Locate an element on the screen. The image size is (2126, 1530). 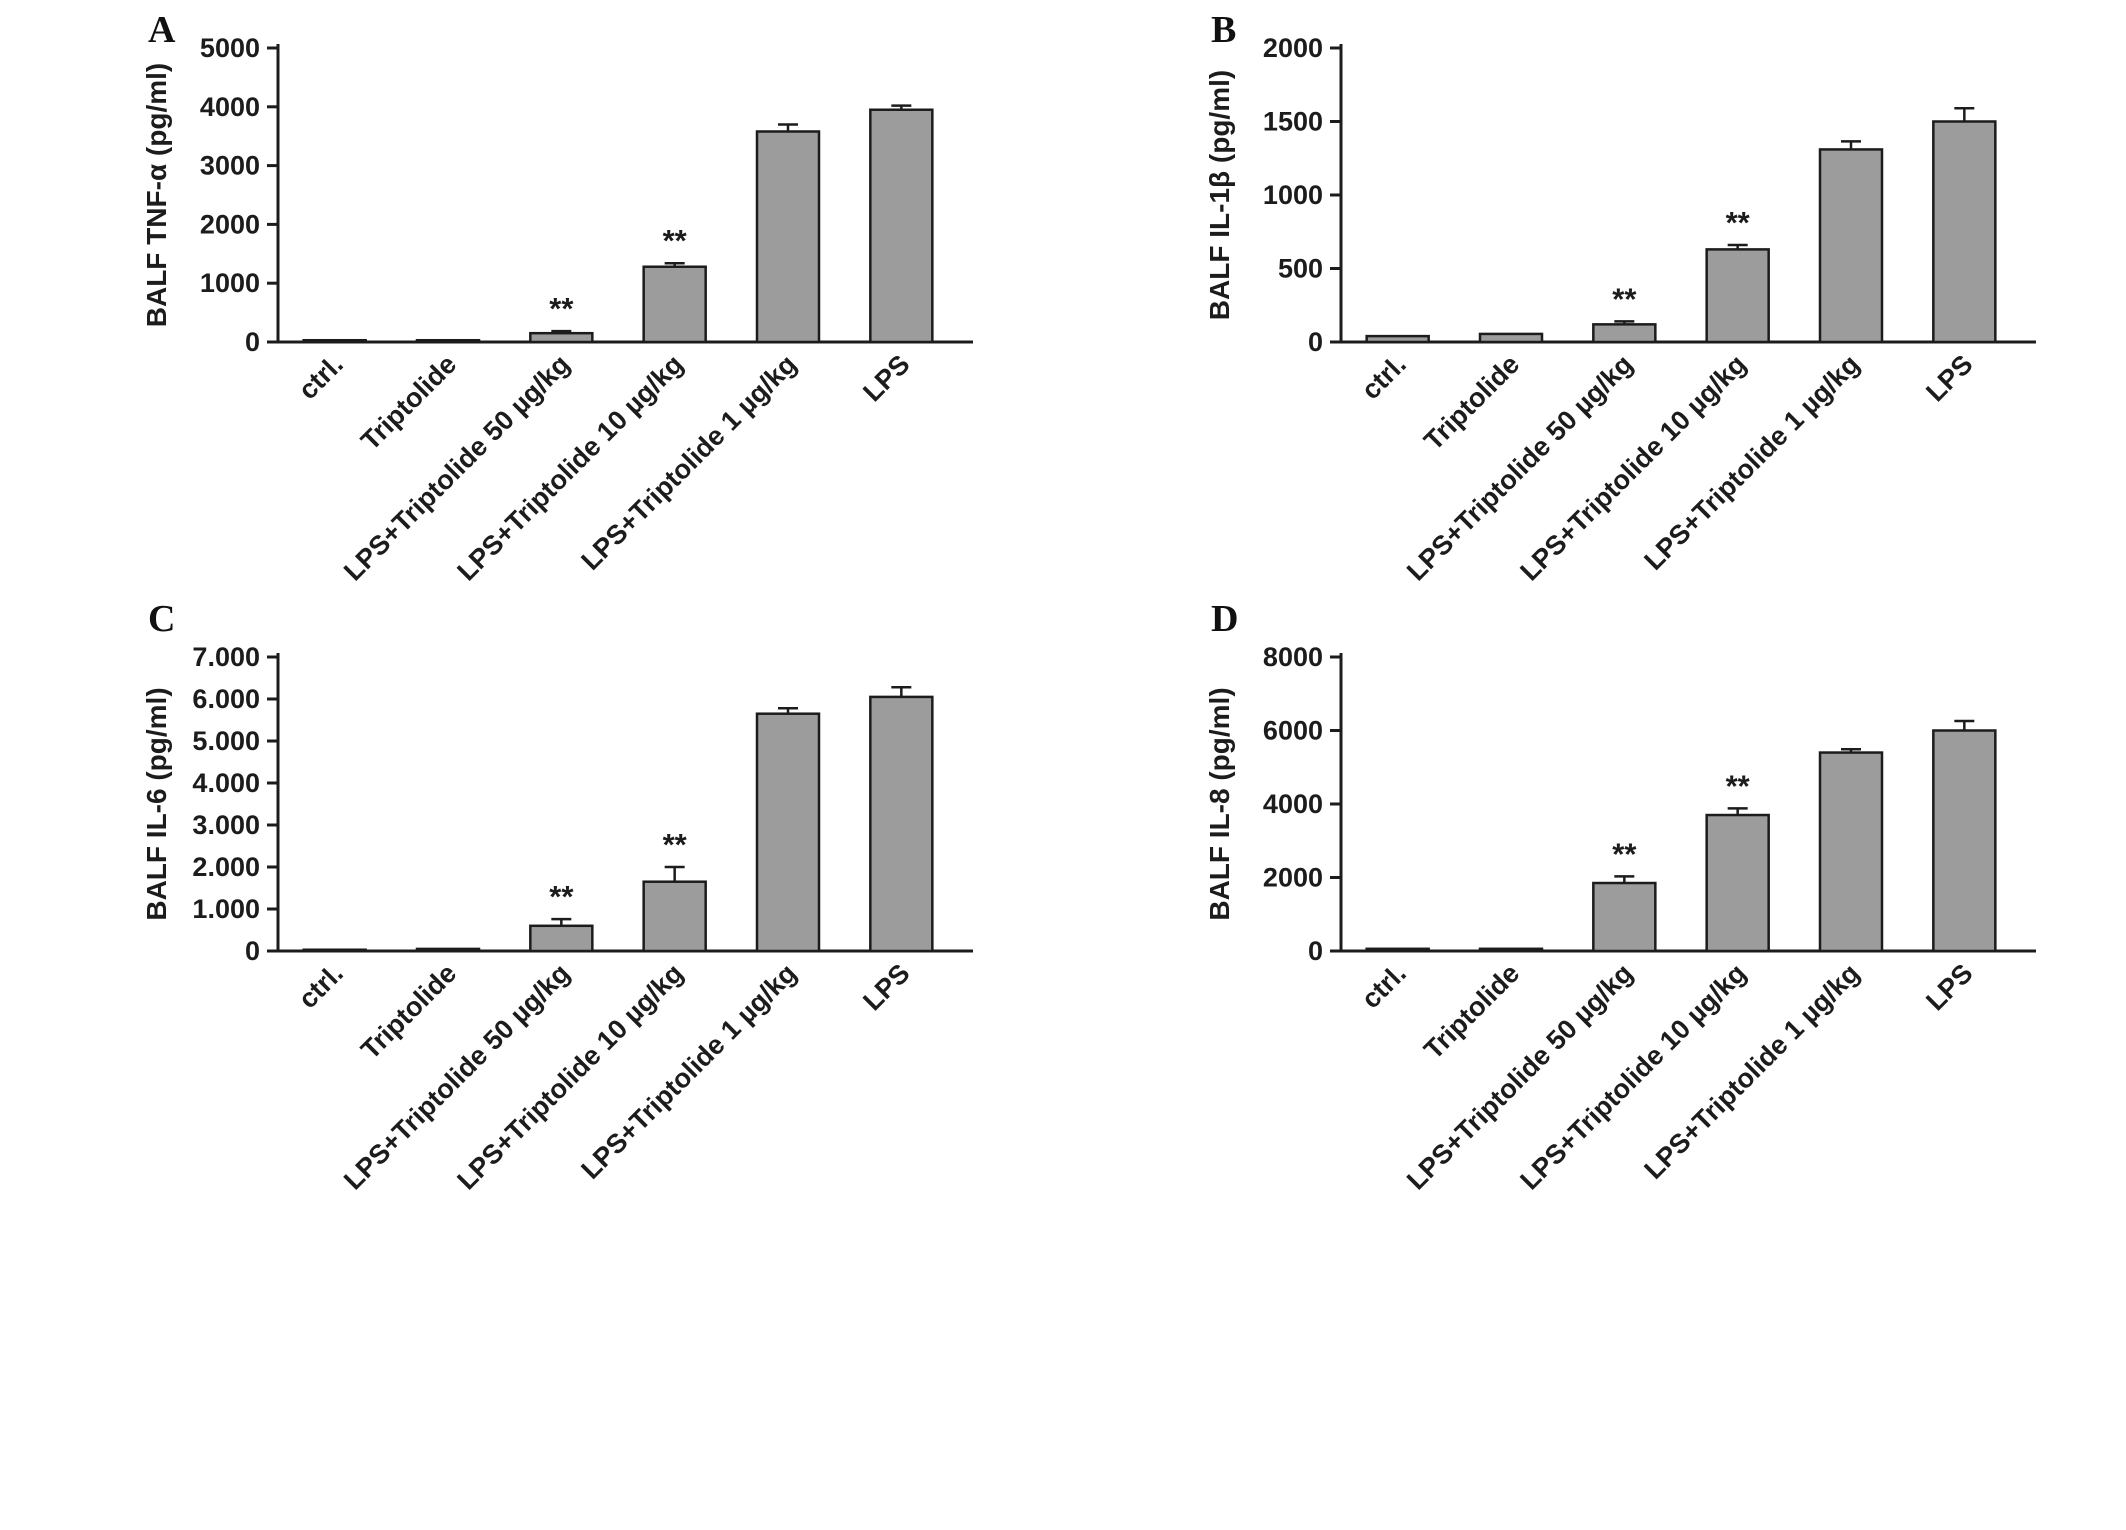
panel-letter-d: D is located at coordinates (1225, 619).